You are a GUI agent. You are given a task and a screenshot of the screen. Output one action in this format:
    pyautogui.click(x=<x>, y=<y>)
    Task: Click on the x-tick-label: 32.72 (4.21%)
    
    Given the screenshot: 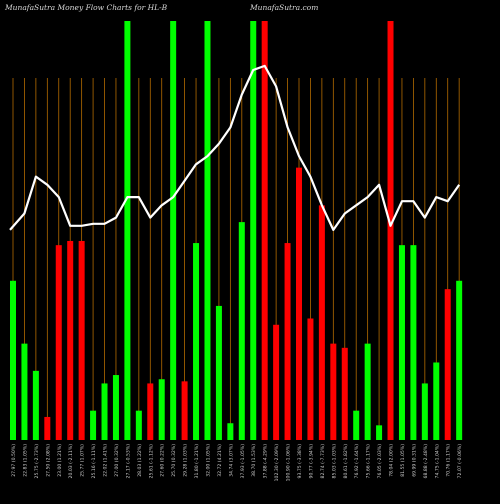 What is the action you would take?
    pyautogui.click(x=220, y=460)
    